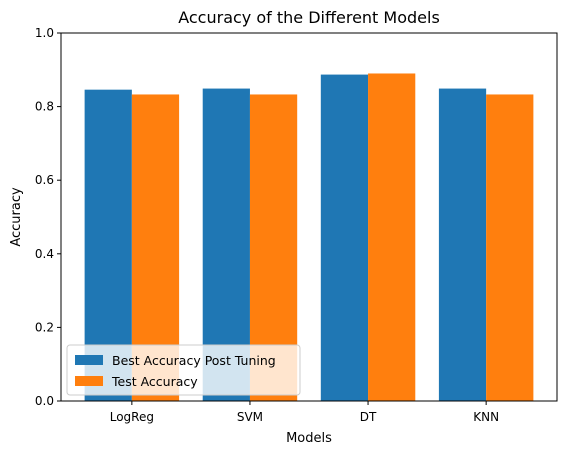 The height and width of the screenshot is (455, 567). What do you see at coordinates (194, 360) in the screenshot?
I see `legend-label-1: Best Accuracy Post Tuning` at bounding box center [194, 360].